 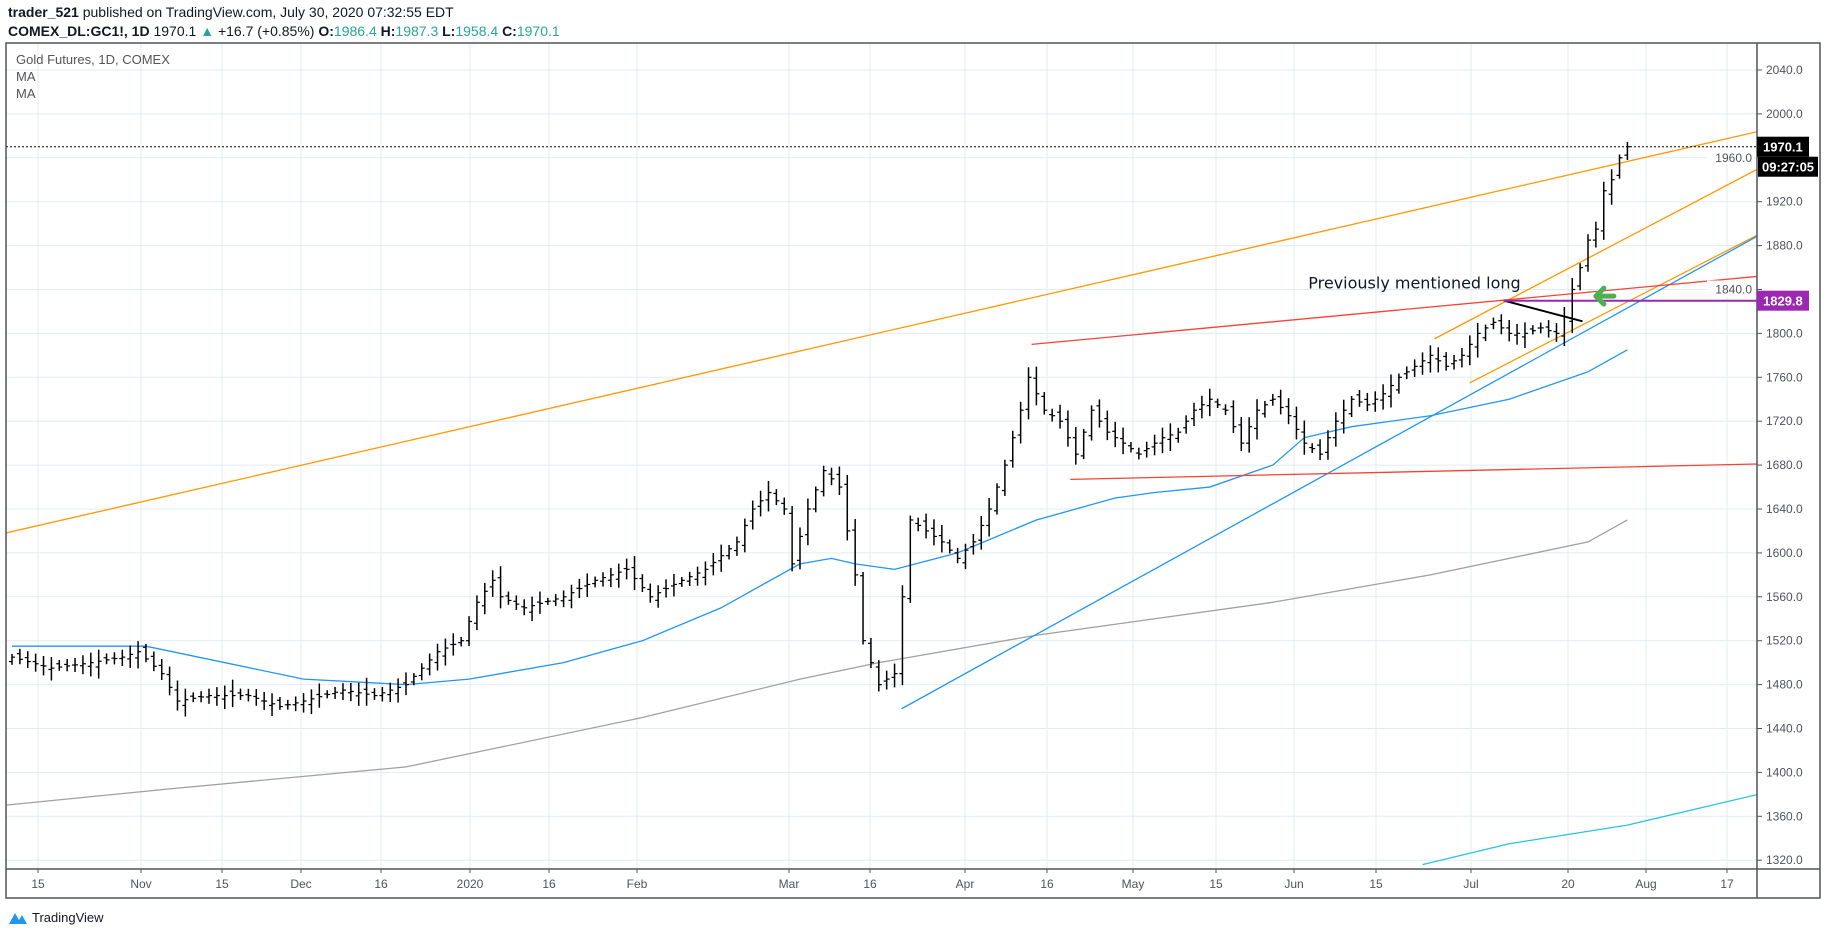 What do you see at coordinates (1730, 288) in the screenshot?
I see `y-tick-label-backing` at bounding box center [1730, 288].